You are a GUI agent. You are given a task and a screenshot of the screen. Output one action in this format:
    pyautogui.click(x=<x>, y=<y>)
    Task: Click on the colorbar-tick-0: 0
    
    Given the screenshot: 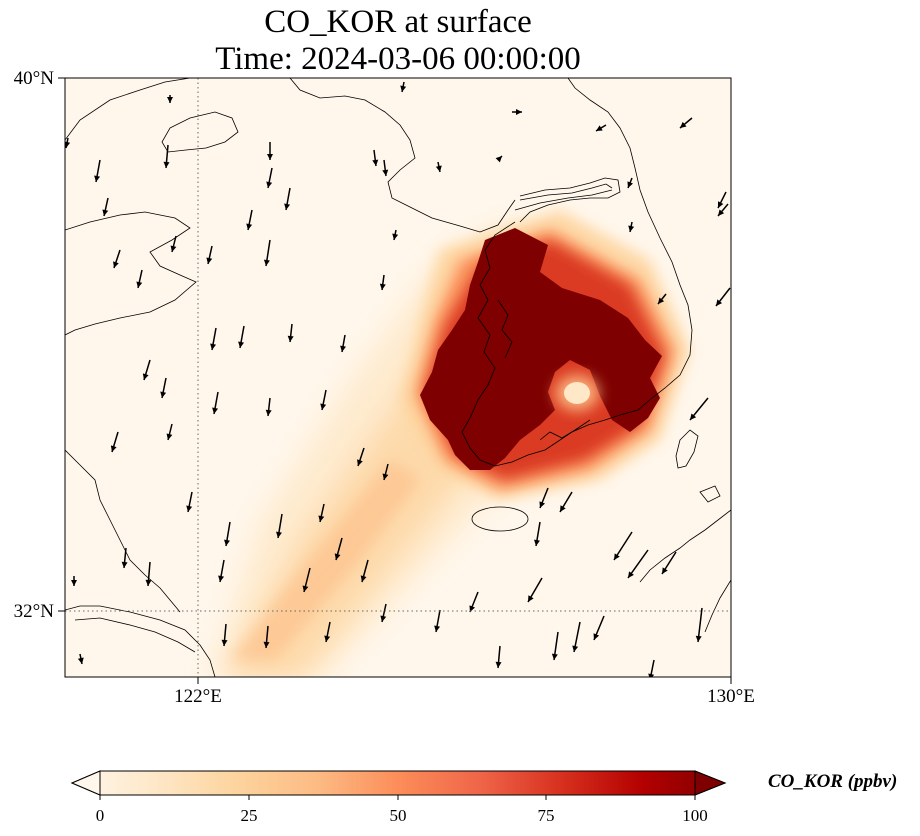 What is the action you would take?
    pyautogui.click(x=100, y=815)
    